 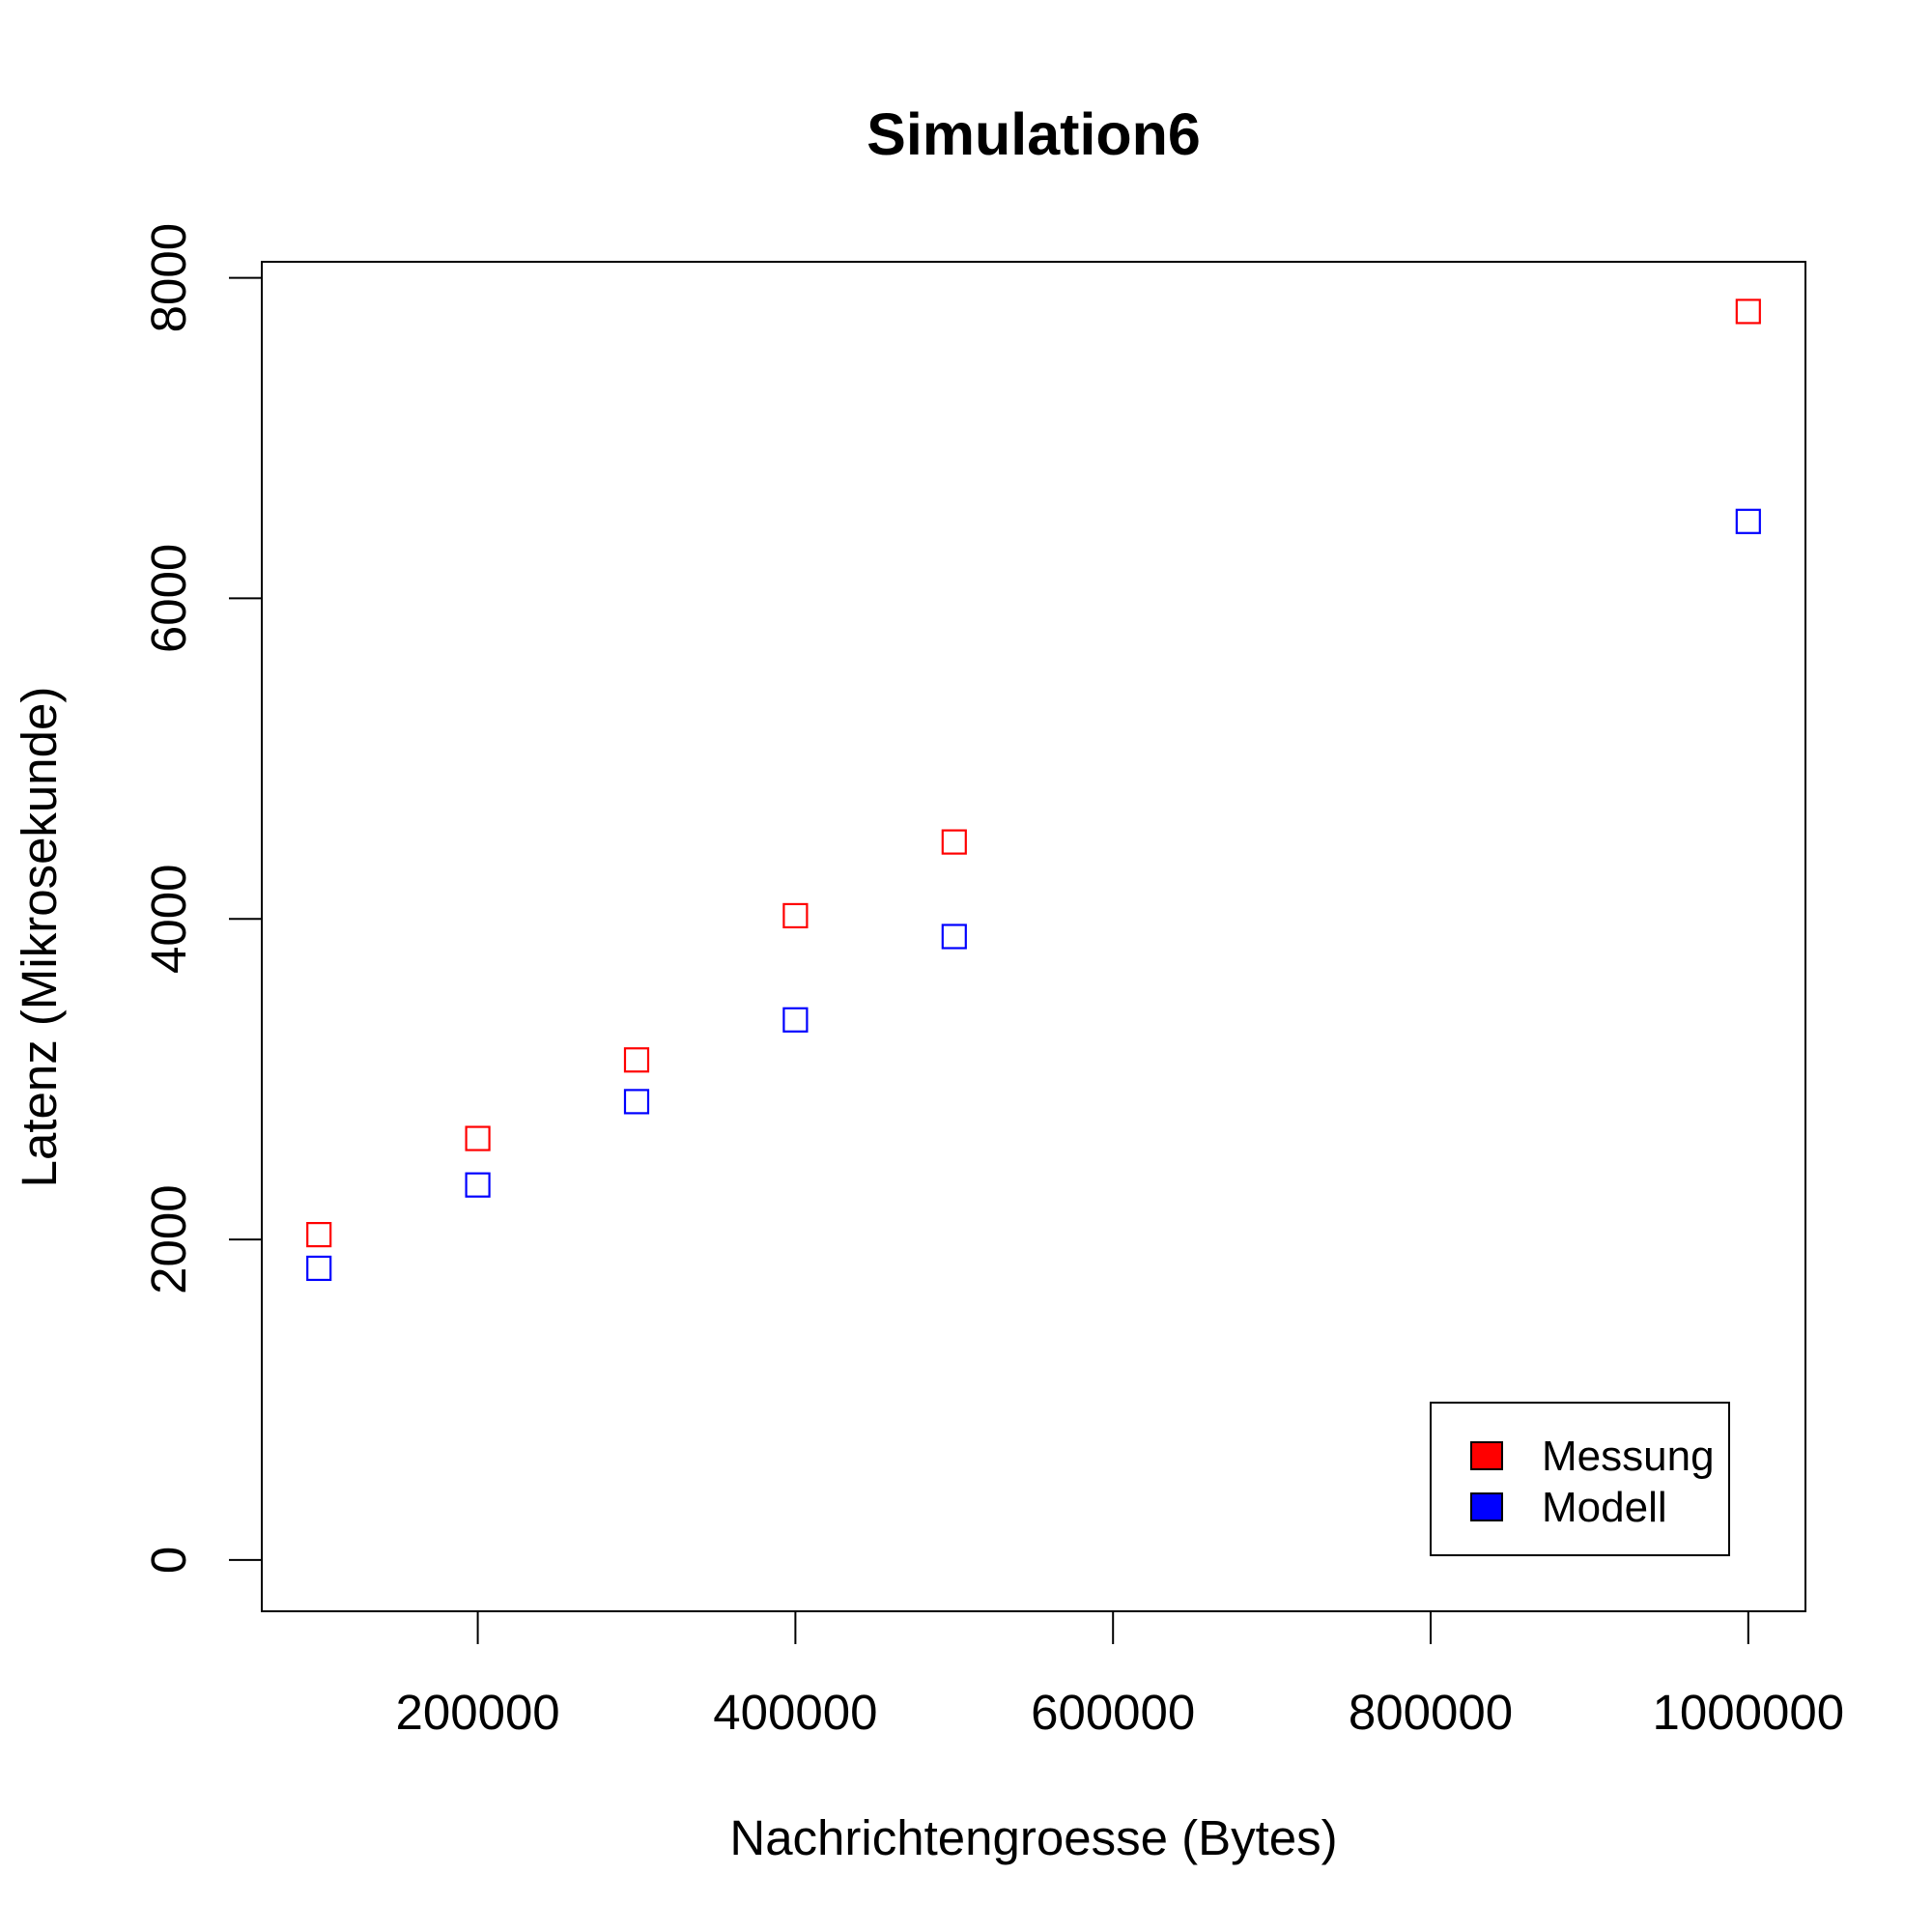 What do you see at coordinates (39, 937) in the screenshot?
I see `y-axis-label: Latenz (Mikrosekunde)` at bounding box center [39, 937].